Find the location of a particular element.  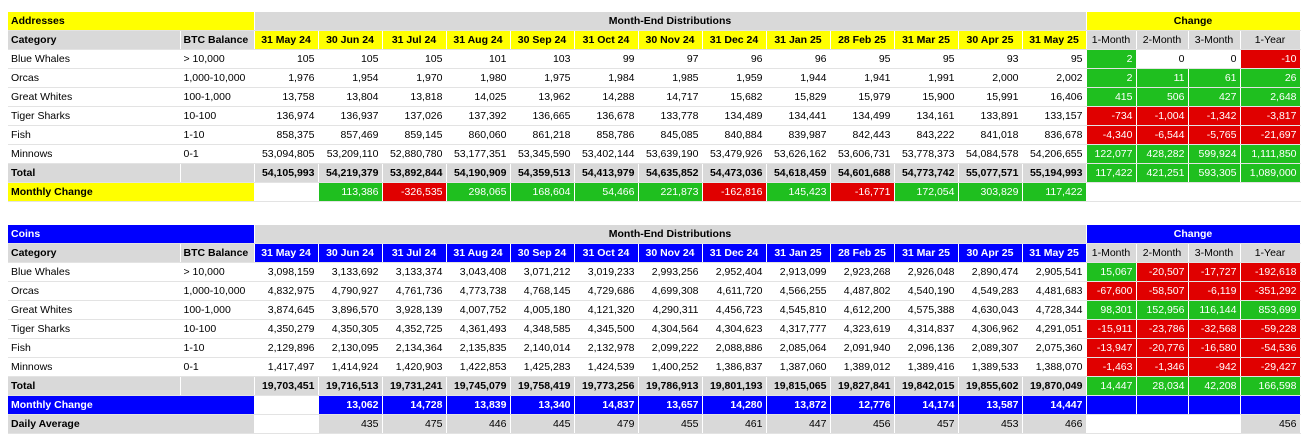

value-cell: 101 is located at coordinates (478, 59).